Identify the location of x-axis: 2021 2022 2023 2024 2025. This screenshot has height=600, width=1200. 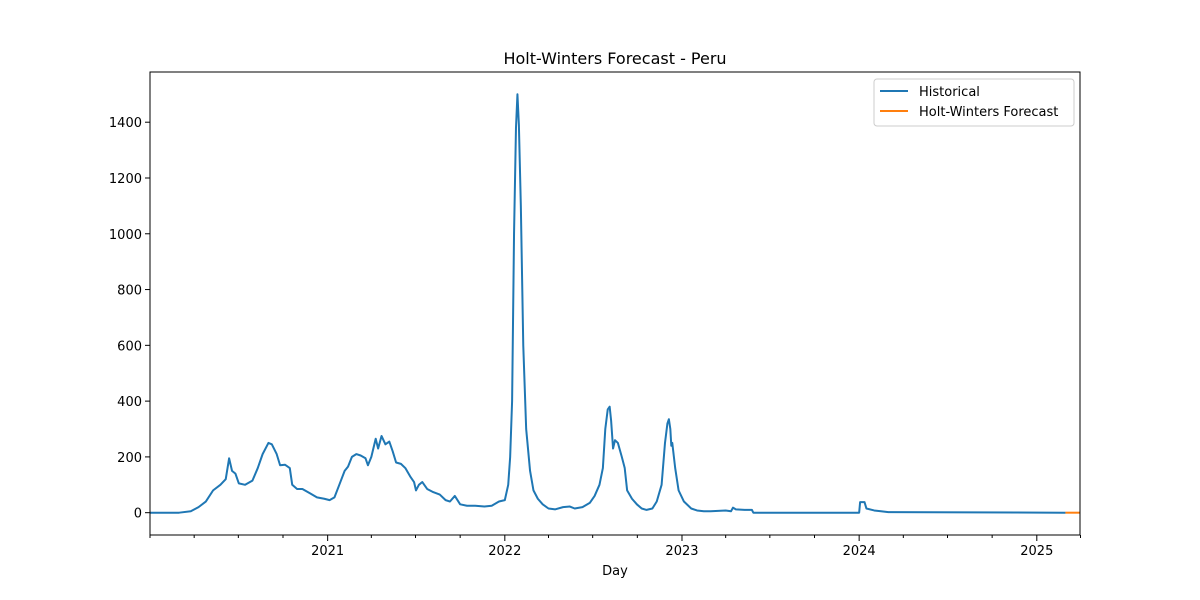
(615, 547).